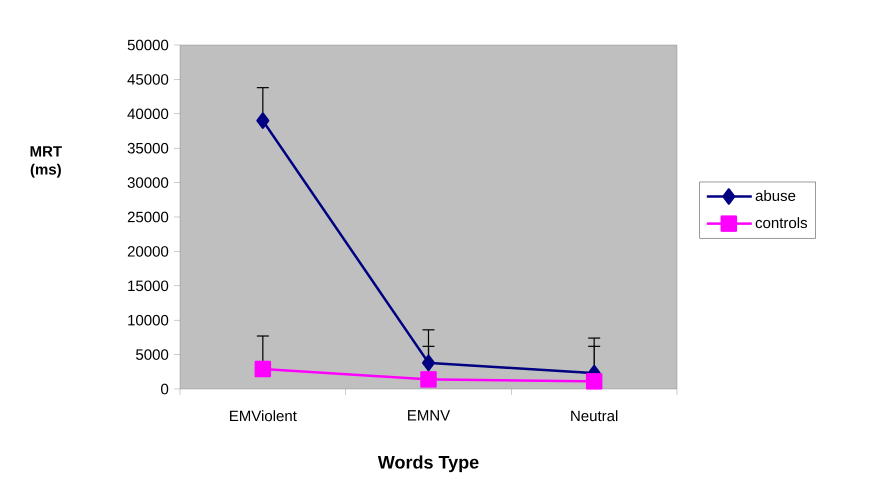 This screenshot has width=885, height=486. What do you see at coordinates (152, 354) in the screenshot?
I see `y-tick-label: 5000` at bounding box center [152, 354].